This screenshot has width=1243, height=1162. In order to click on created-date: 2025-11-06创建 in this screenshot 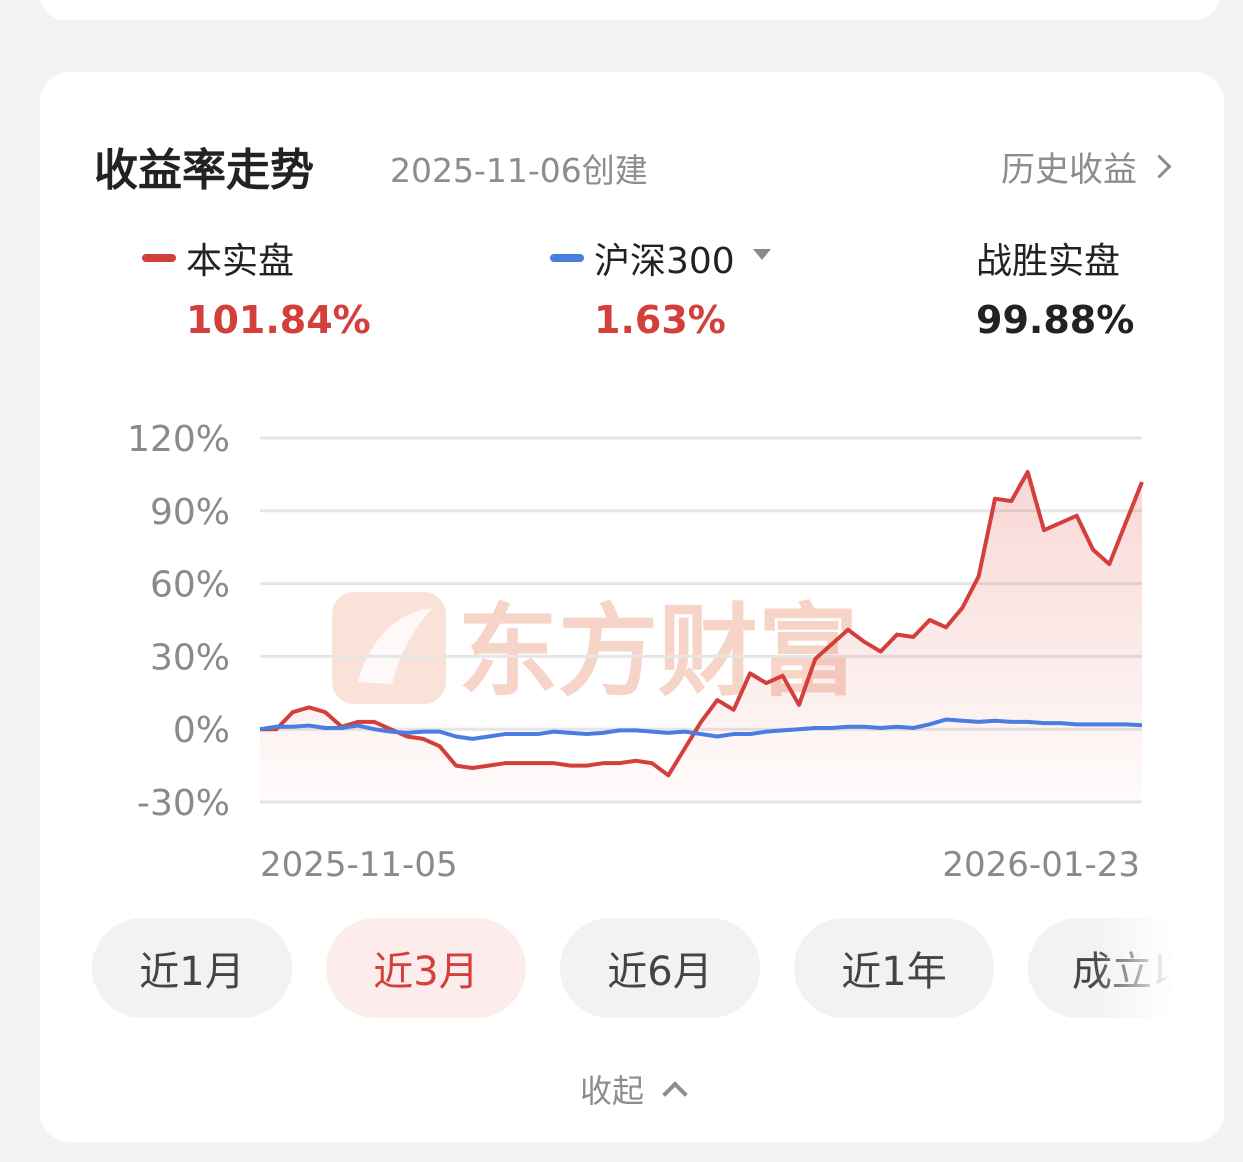, I will do `click(519, 170)`.